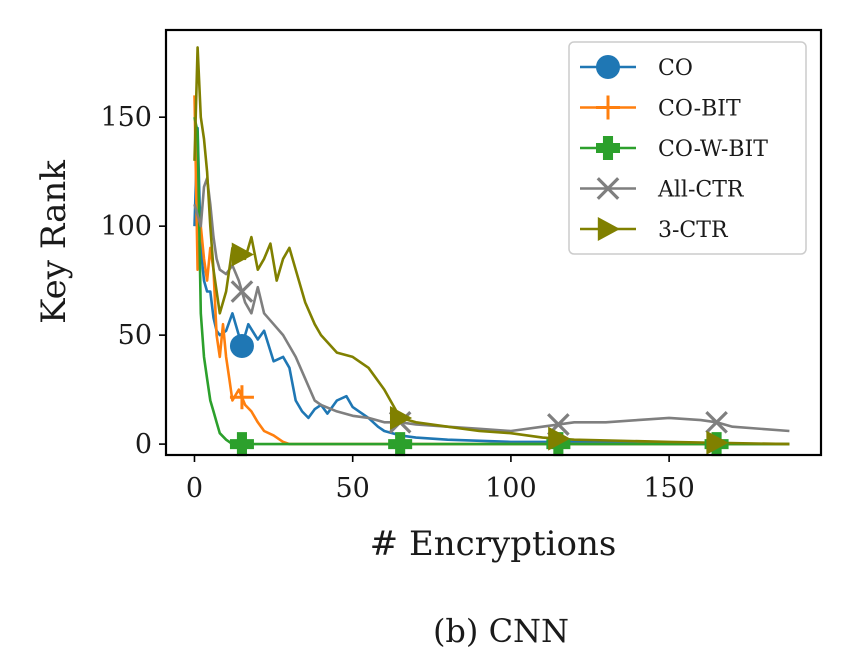 This screenshot has width=850, height=660. I want to click on legend-marker-all-ctr, so click(608, 188).